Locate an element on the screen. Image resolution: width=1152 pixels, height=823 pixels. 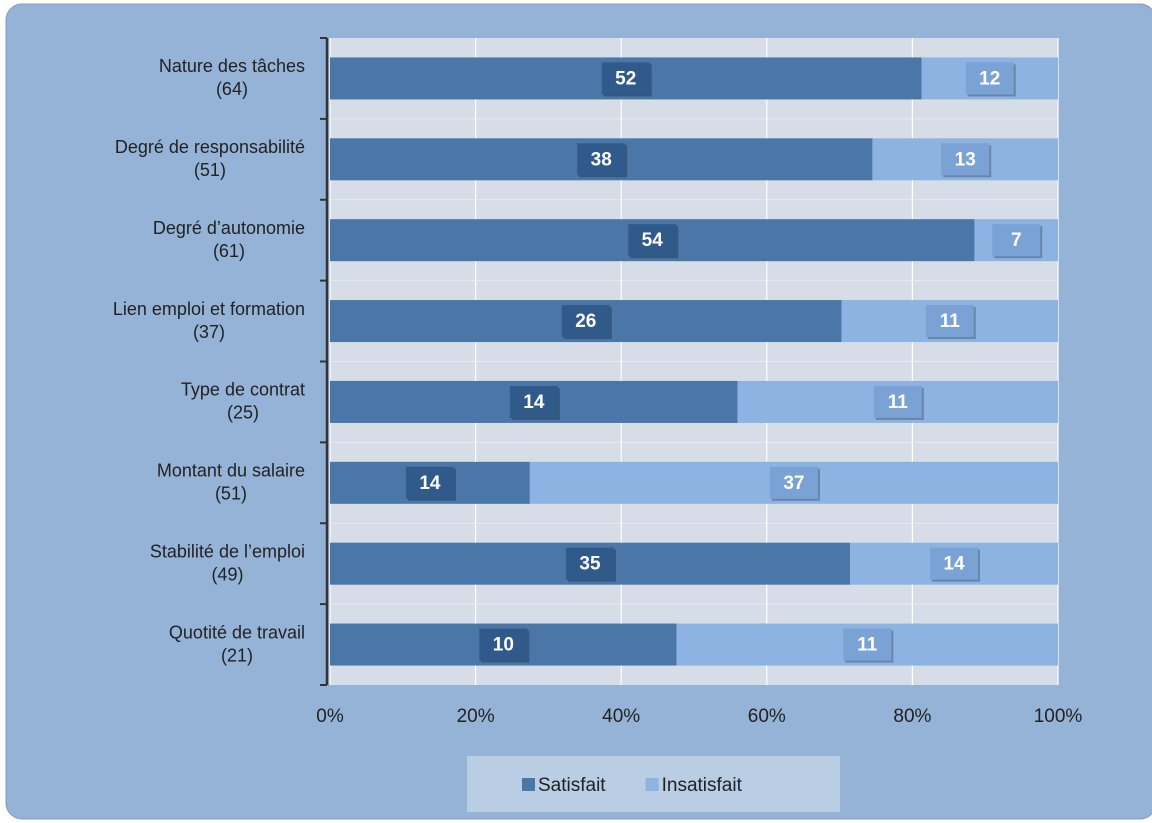
x-tick-label: 60% is located at coordinates (767, 716).